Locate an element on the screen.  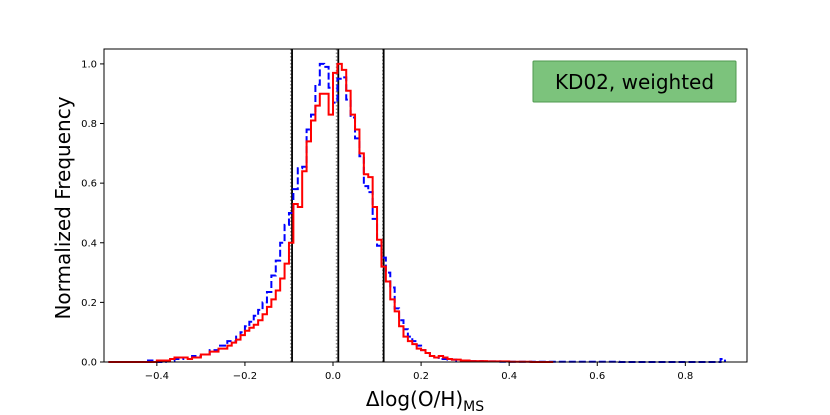
y-axis-ticks: 0.0 0.2 0.4 0.6 0.8 1.0 is located at coordinates (92, 214).